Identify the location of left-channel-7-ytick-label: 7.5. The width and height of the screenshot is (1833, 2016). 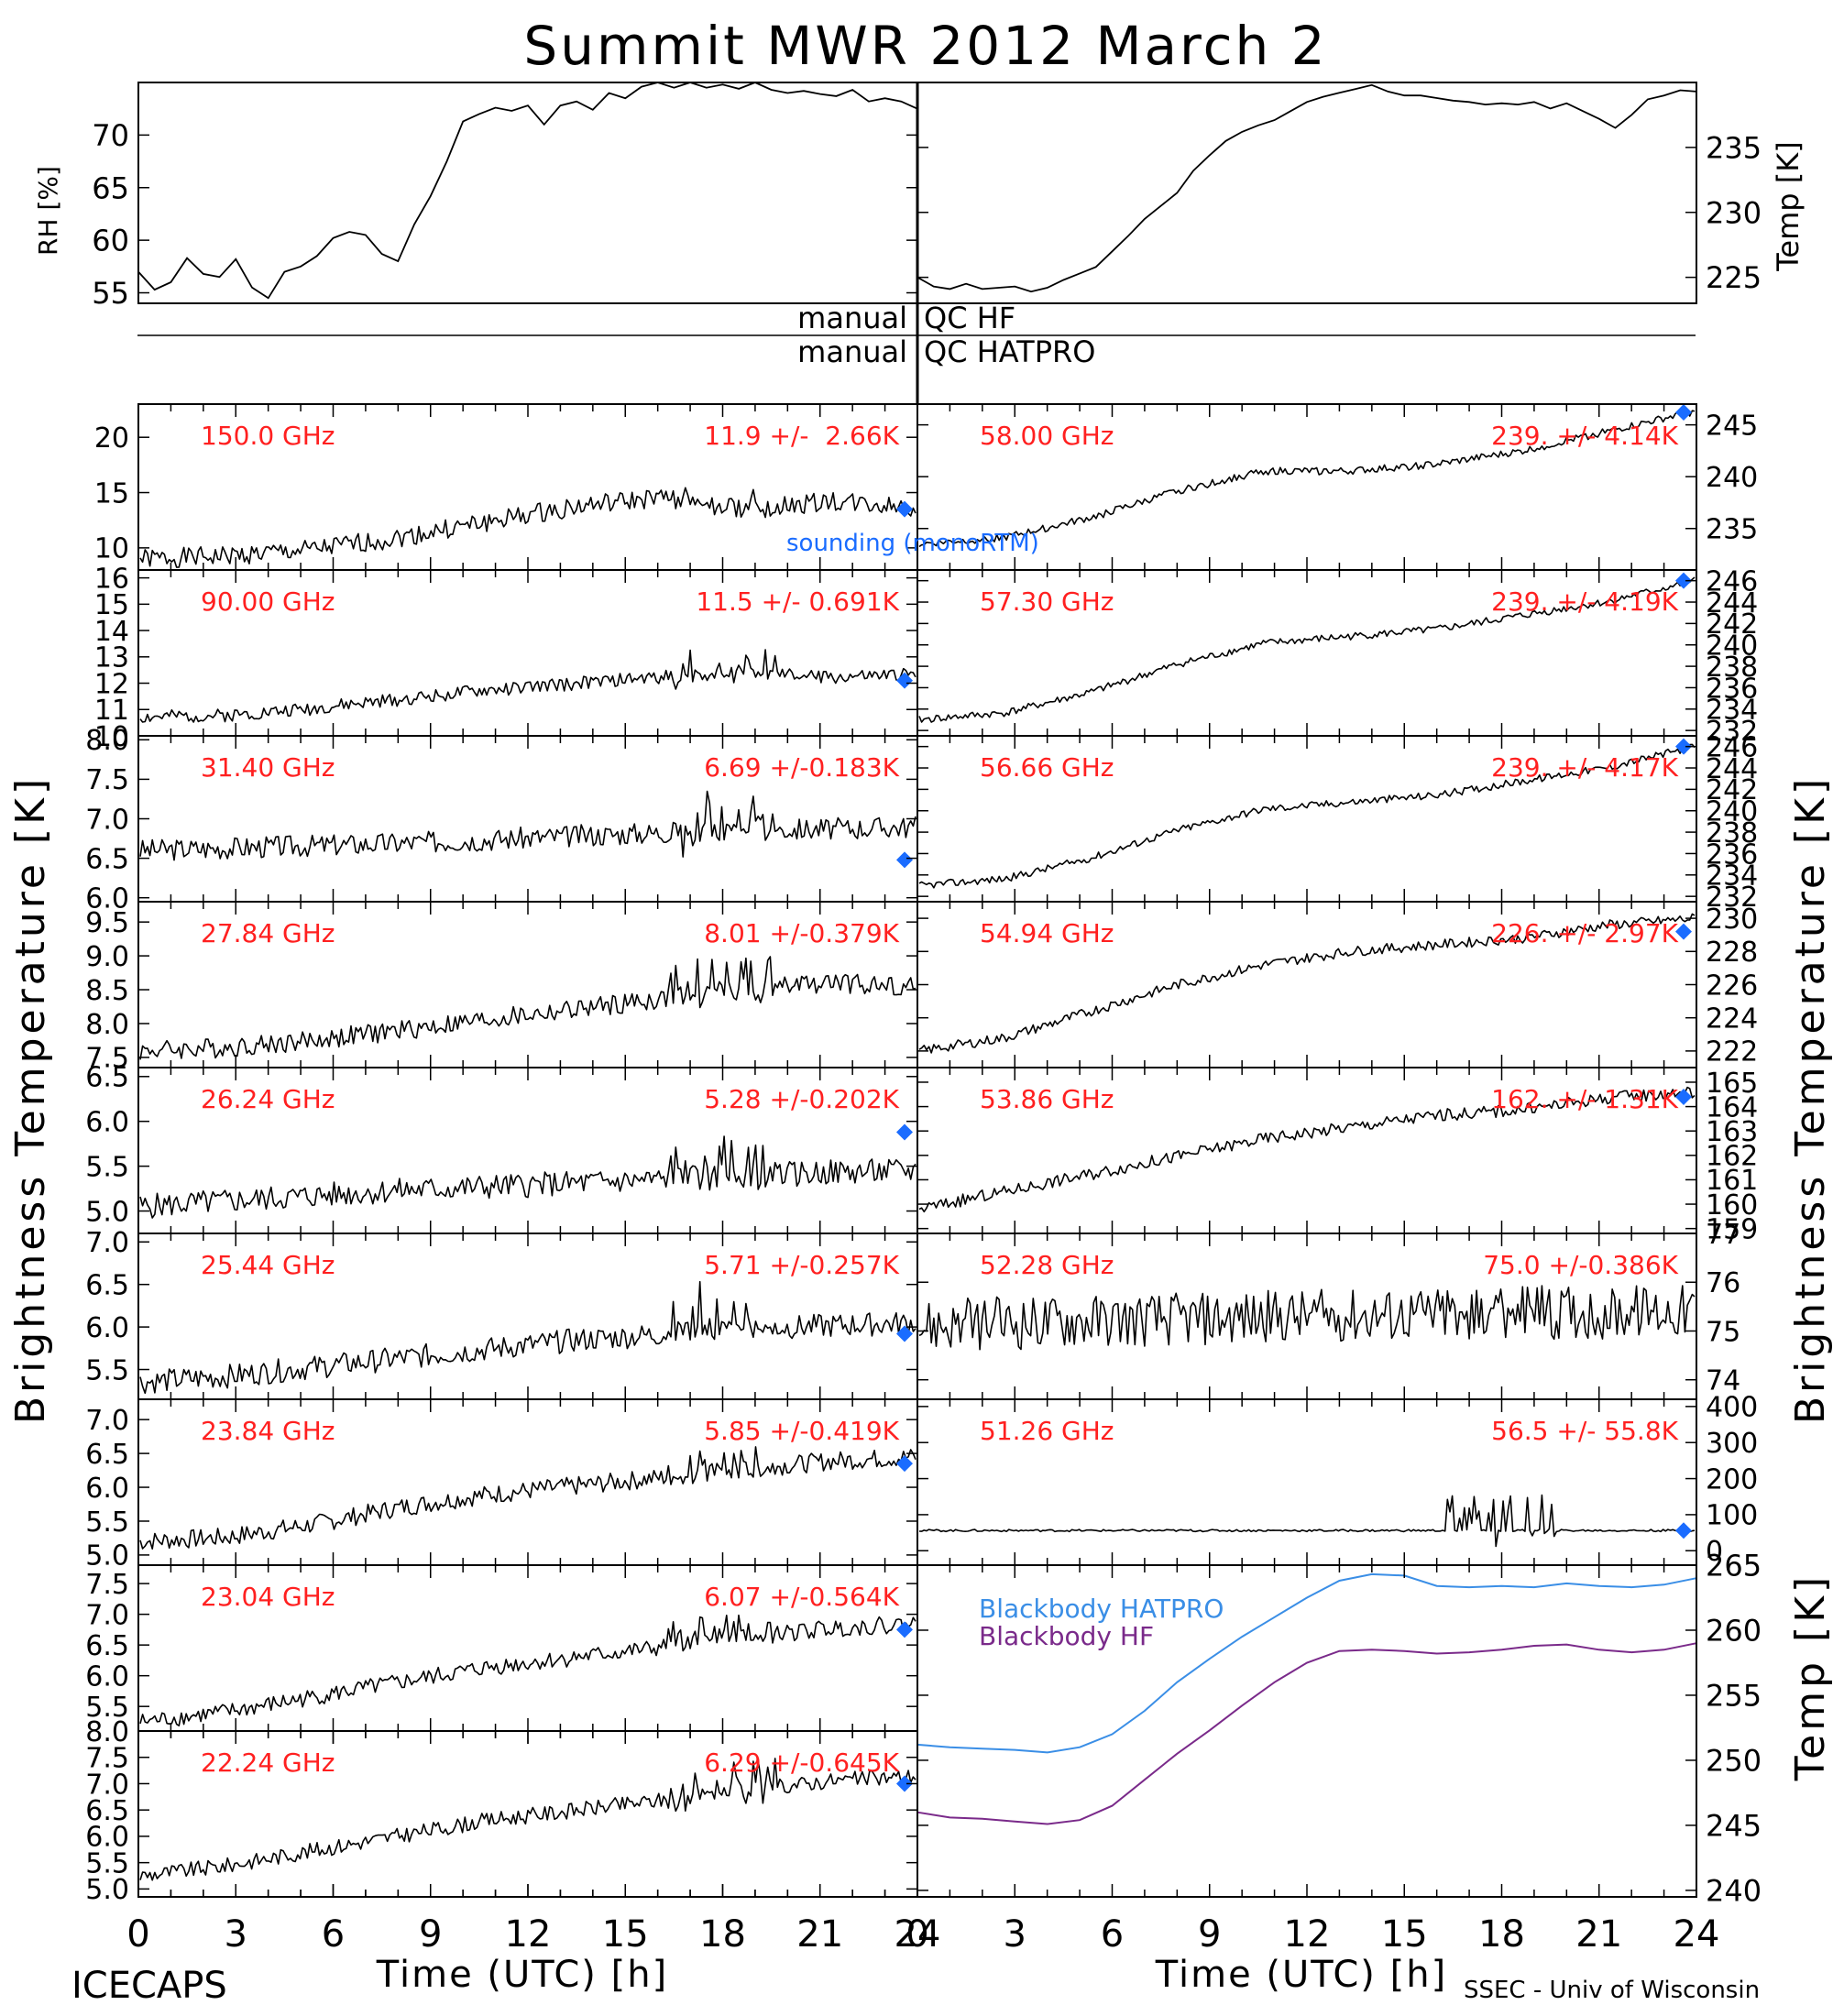
(107, 1585).